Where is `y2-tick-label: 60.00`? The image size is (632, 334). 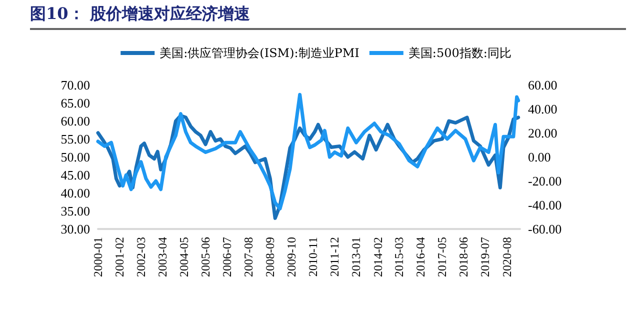
y2-tick-label: 60.00 is located at coordinates (543, 85).